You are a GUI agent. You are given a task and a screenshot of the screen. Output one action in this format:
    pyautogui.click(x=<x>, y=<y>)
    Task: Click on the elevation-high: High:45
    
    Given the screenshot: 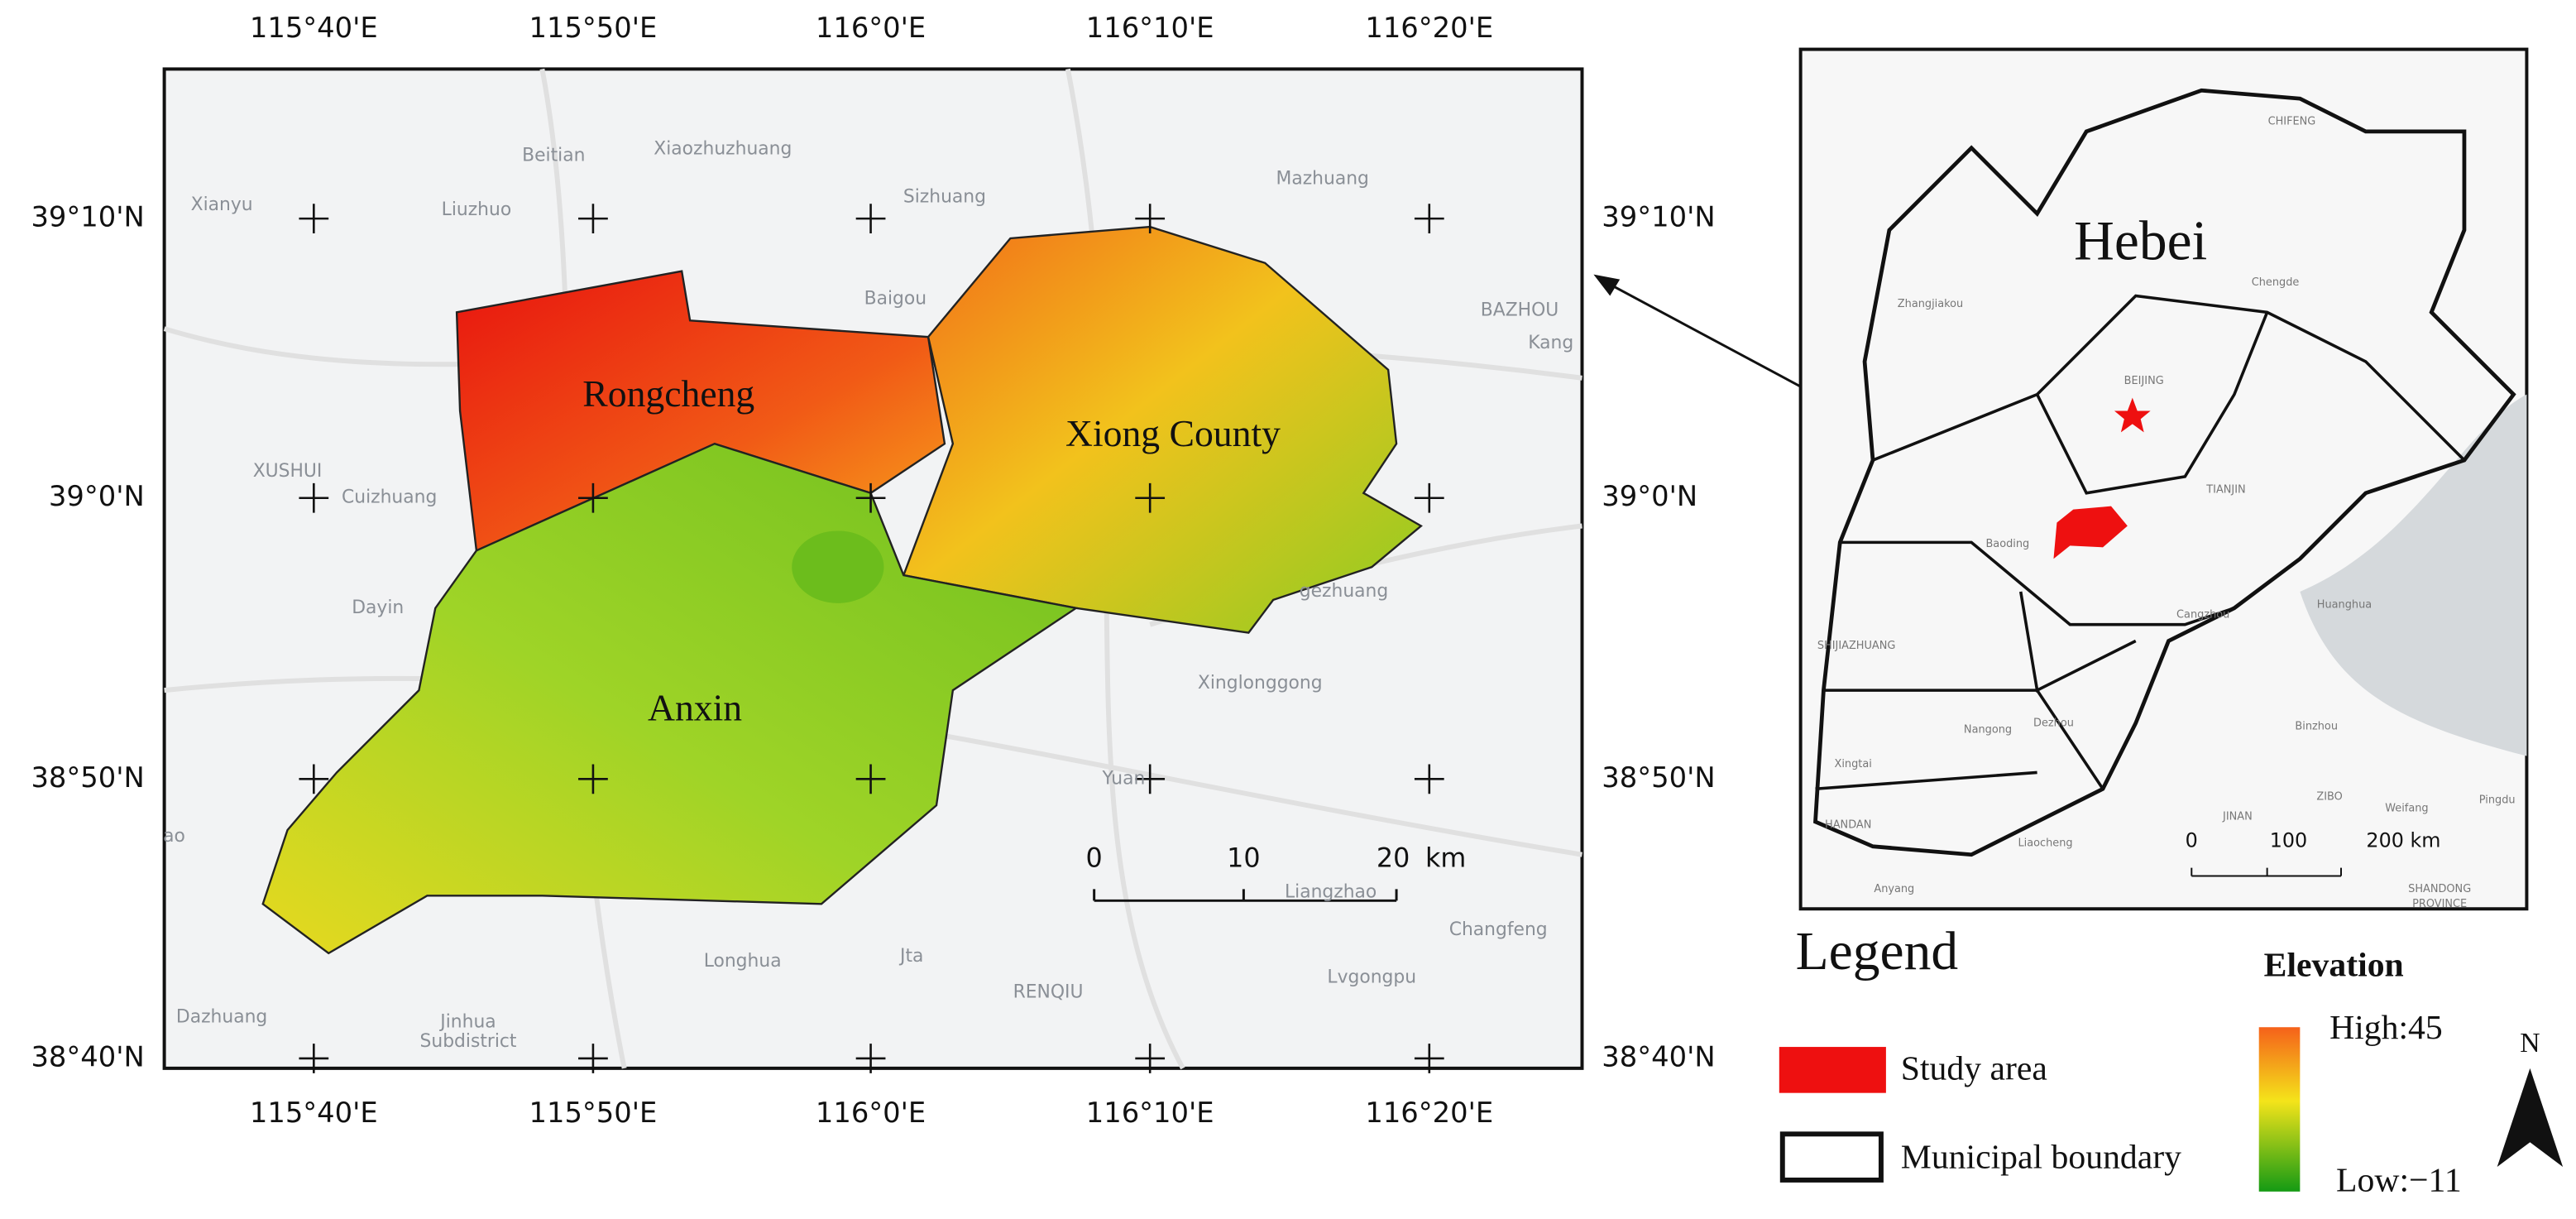 What is the action you would take?
    pyautogui.click(x=2386, y=1028)
    